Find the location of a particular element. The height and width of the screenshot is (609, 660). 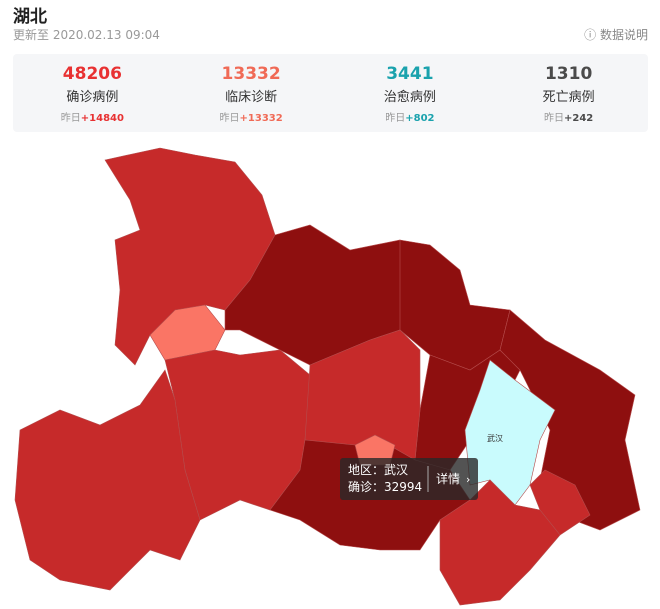

stat-value: 3441 is located at coordinates (410, 74).